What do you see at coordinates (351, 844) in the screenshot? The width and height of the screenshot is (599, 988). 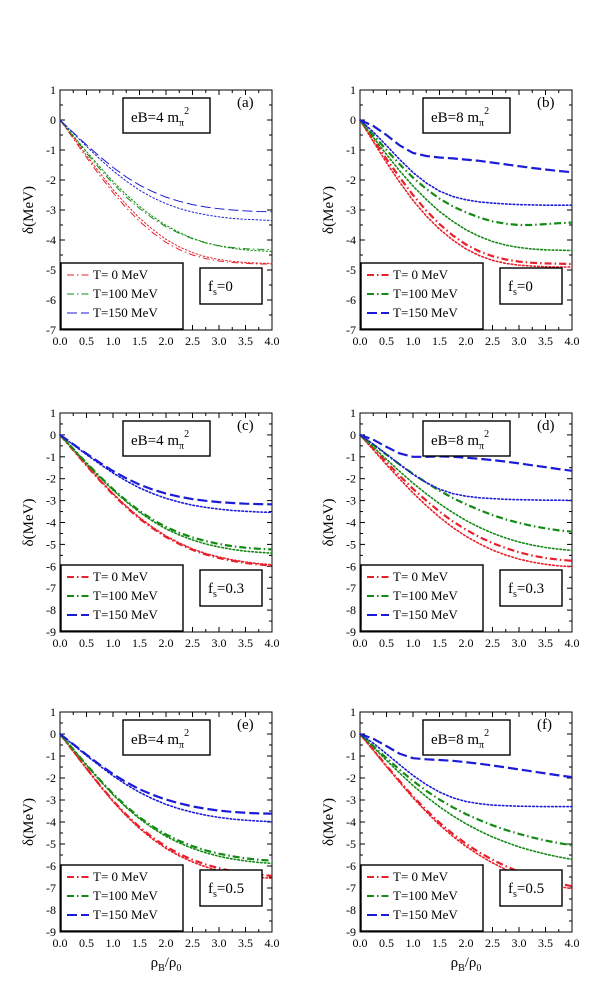 I see `y-tick-label: -5` at bounding box center [351, 844].